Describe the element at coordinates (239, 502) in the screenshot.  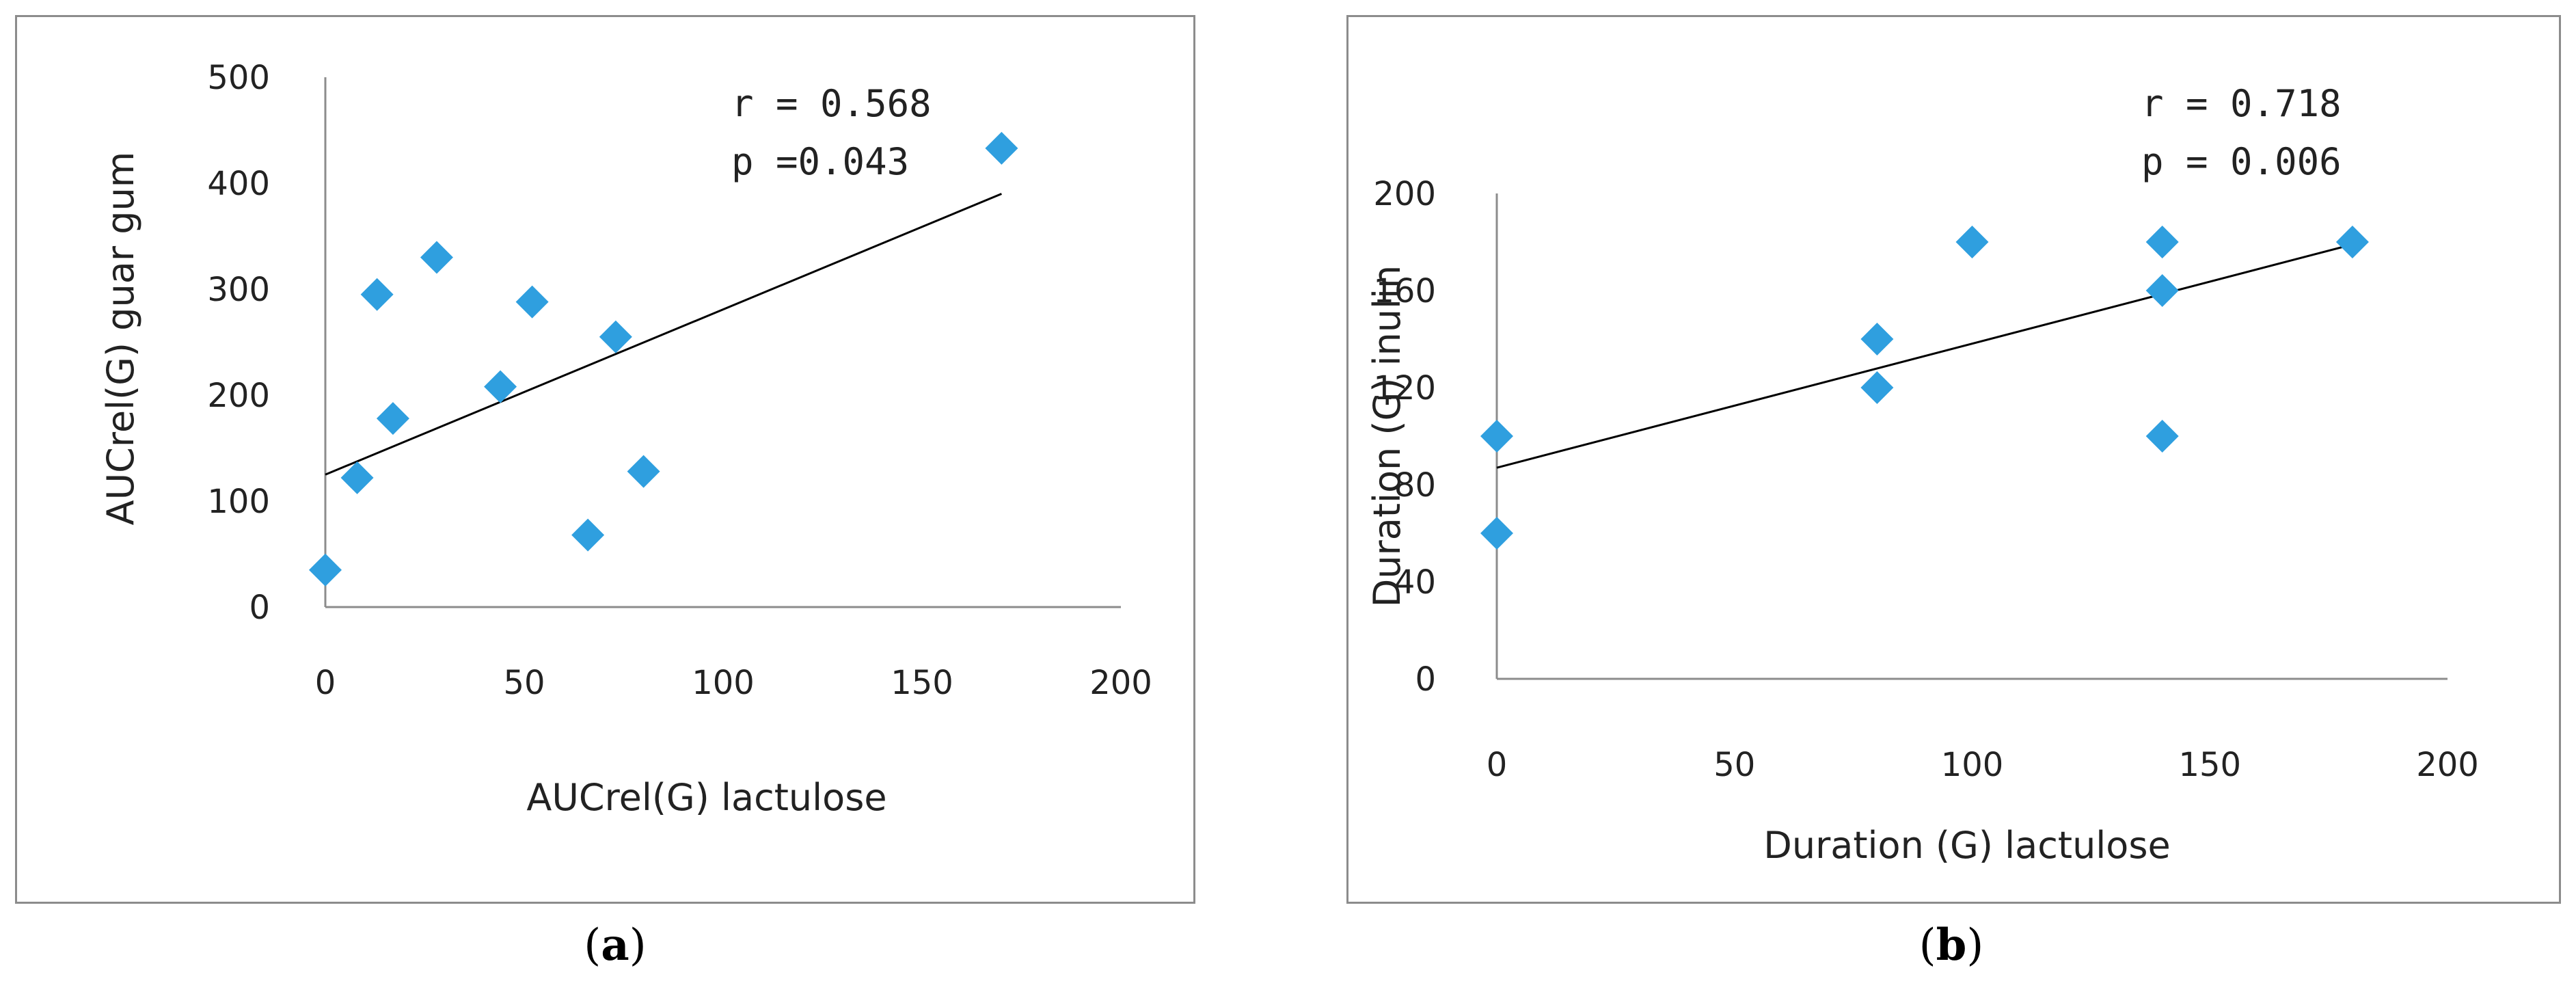
I see `y-tick-label: 100` at that location.